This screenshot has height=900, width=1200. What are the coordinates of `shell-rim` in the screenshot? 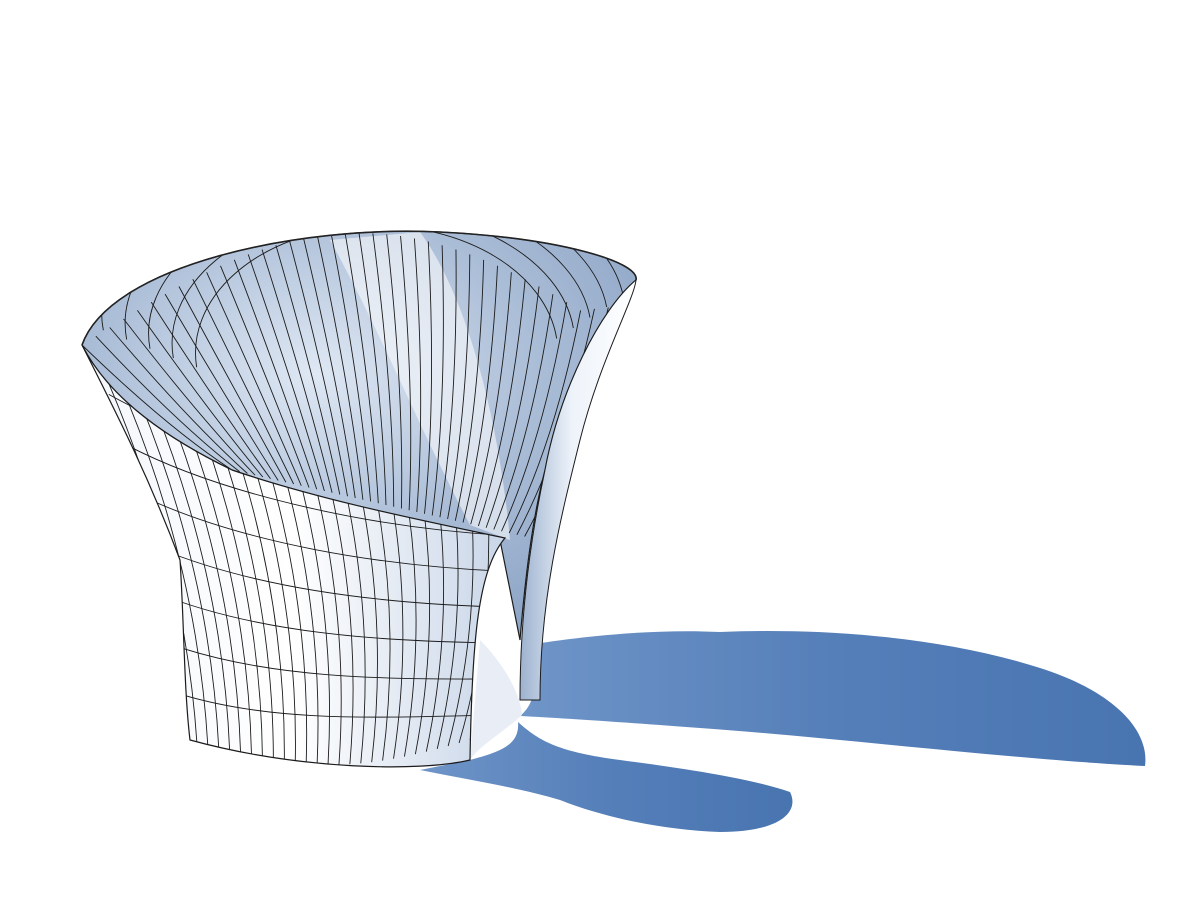 It's located at (359, 288).